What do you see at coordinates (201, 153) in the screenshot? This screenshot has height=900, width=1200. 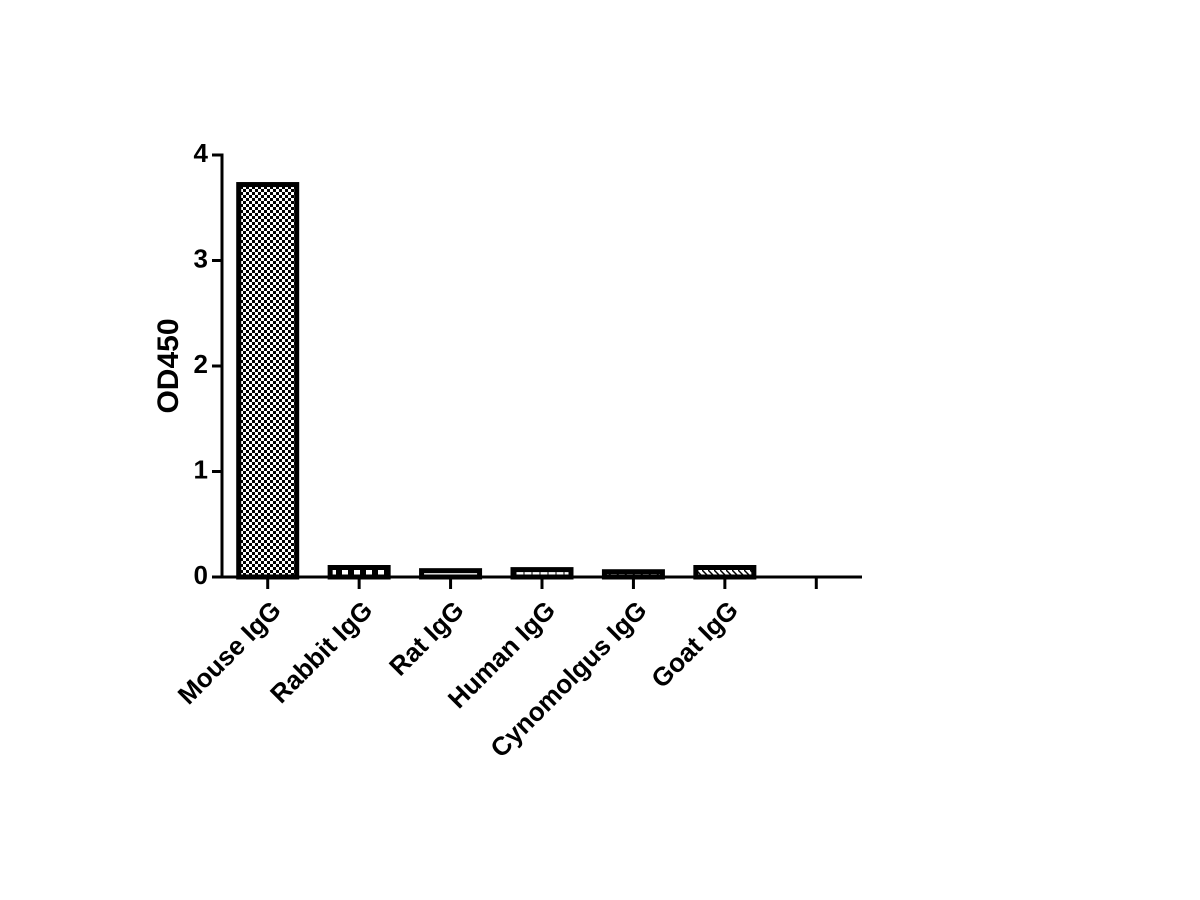 I see `y-tick-label: 4` at bounding box center [201, 153].